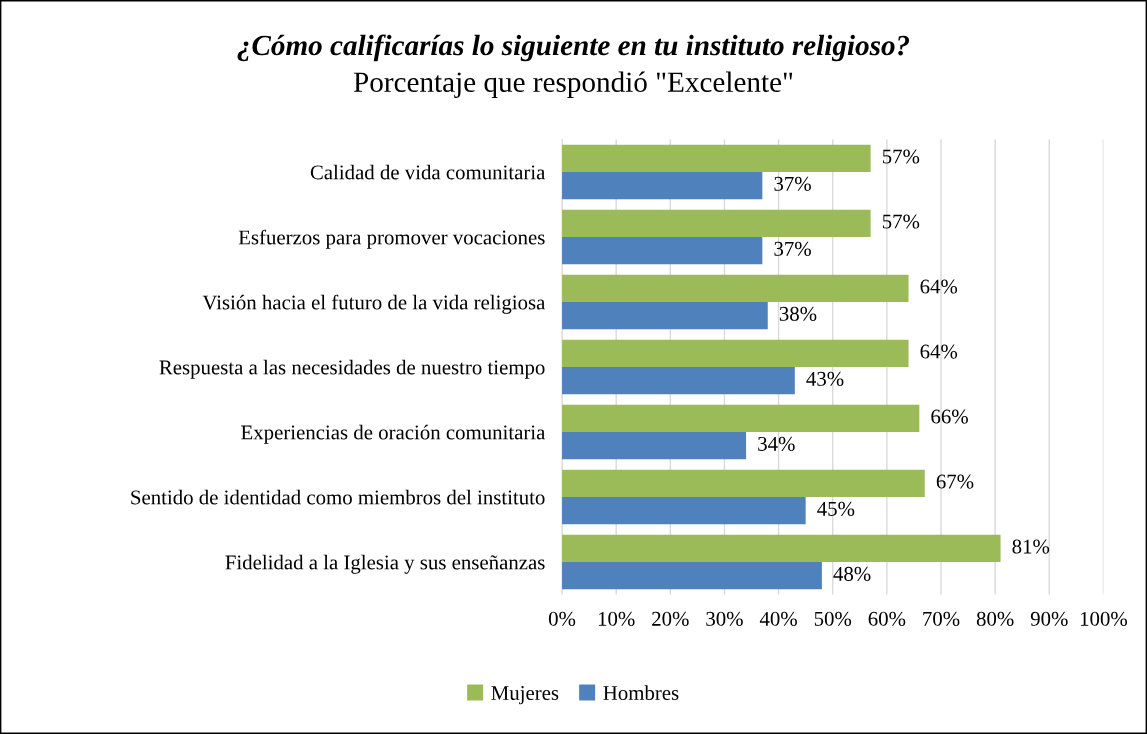 The width and height of the screenshot is (1147, 734). Describe the element at coordinates (573, 84) in the screenshot. I see `chart-subtitle: Porcentaje que respondió "Excelente"` at that location.